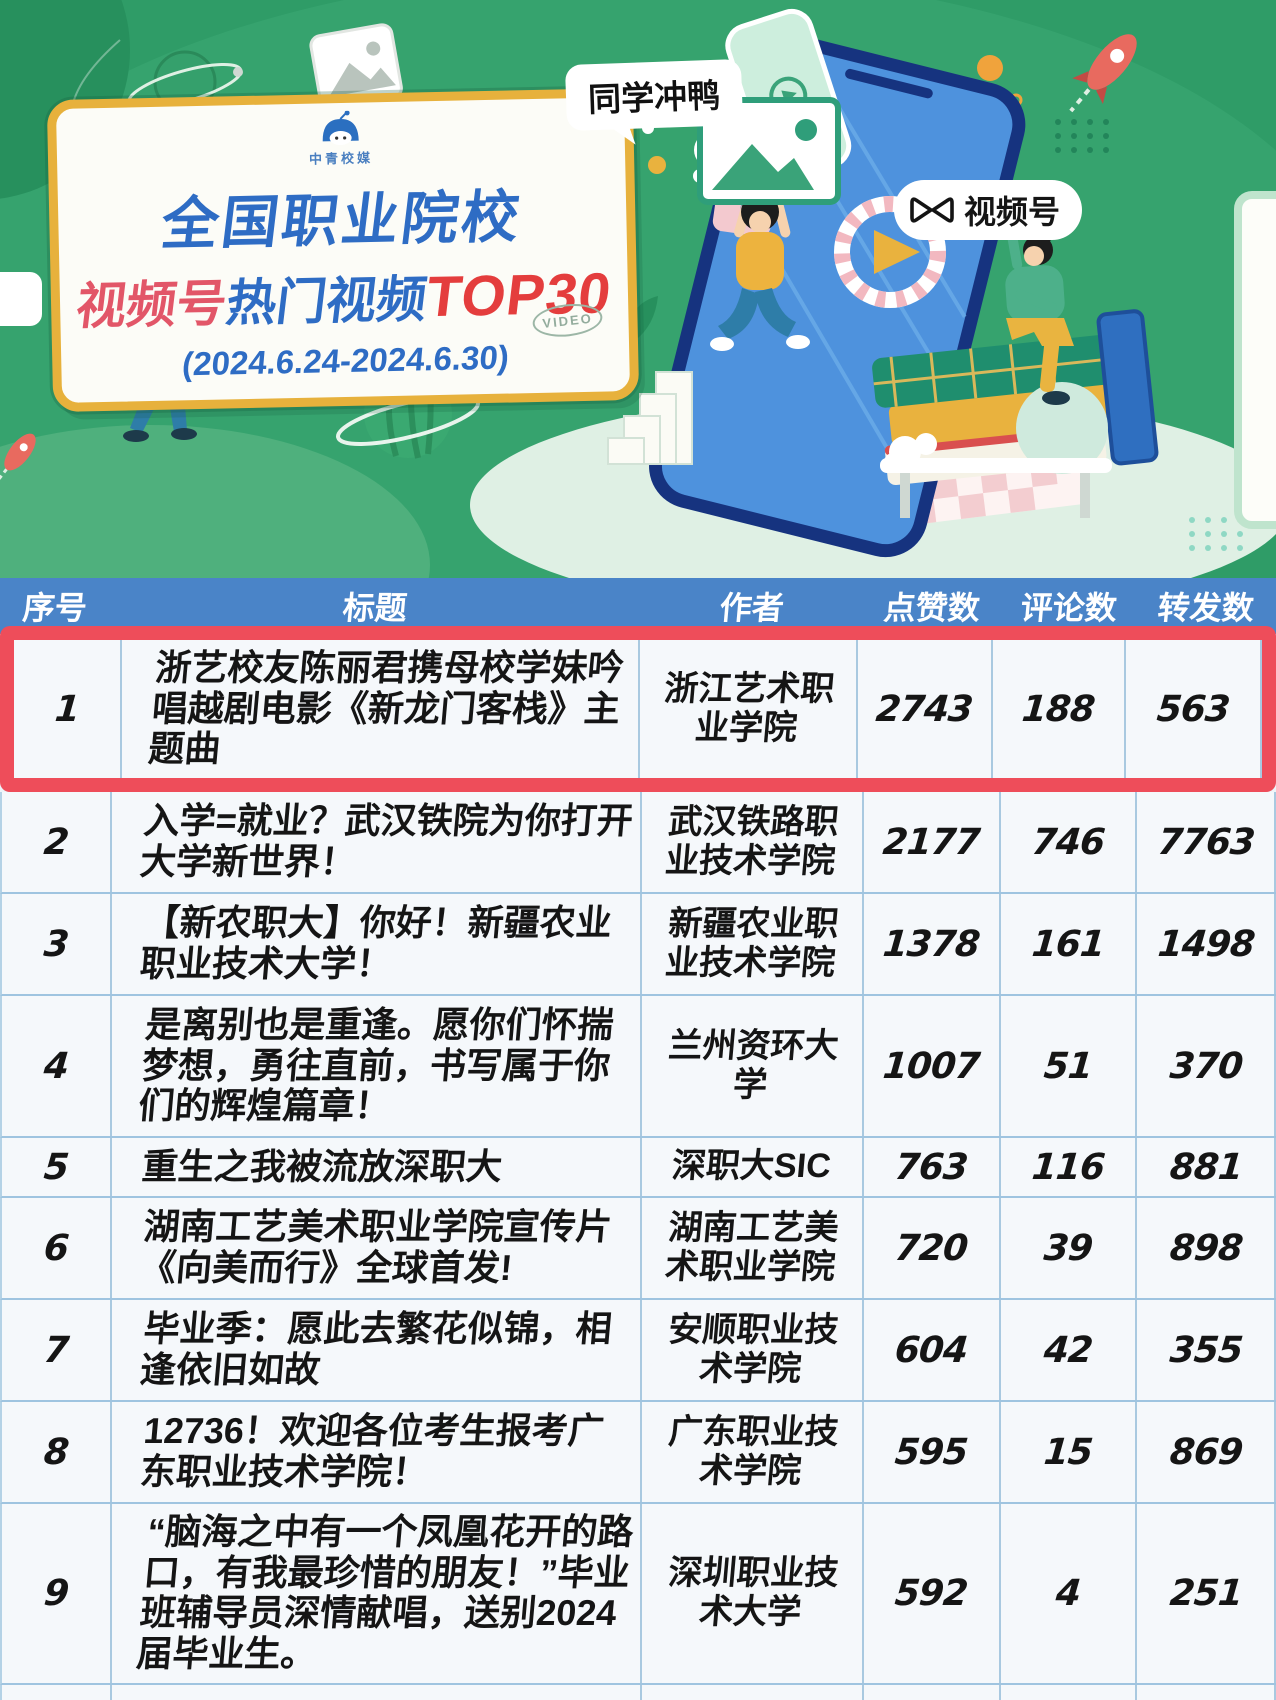  What do you see at coordinates (345, 360) in the screenshot?
I see `date-range: (2024.6.24-2024.6.30)` at bounding box center [345, 360].